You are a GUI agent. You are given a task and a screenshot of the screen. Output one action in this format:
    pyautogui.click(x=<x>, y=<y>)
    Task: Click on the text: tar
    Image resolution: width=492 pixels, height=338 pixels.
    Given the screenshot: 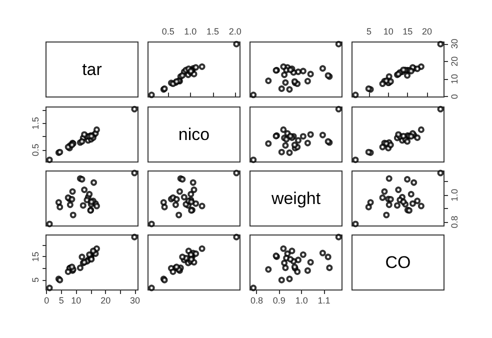 What is the action you would take?
    pyautogui.click(x=92, y=69)
    